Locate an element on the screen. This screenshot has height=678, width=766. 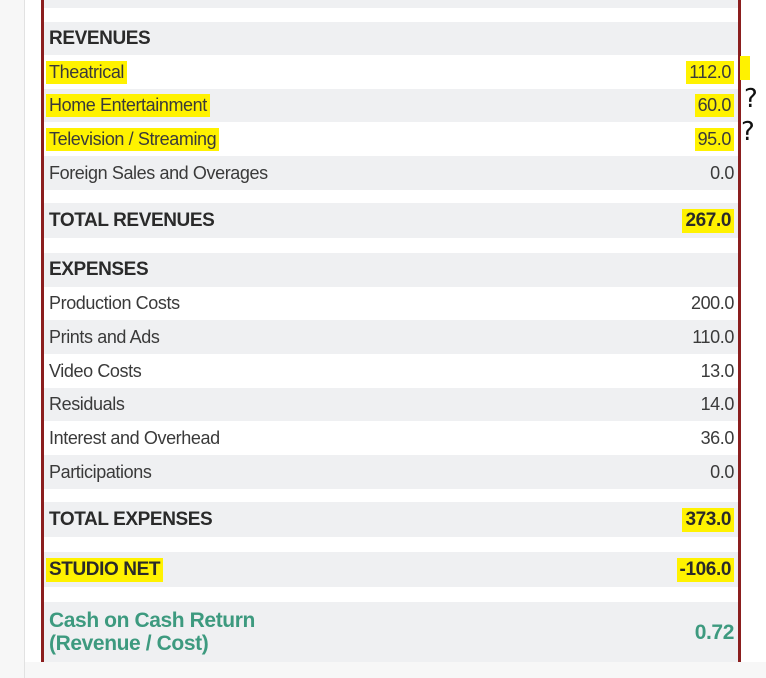
row-value: 112.0 is located at coordinates (710, 72).